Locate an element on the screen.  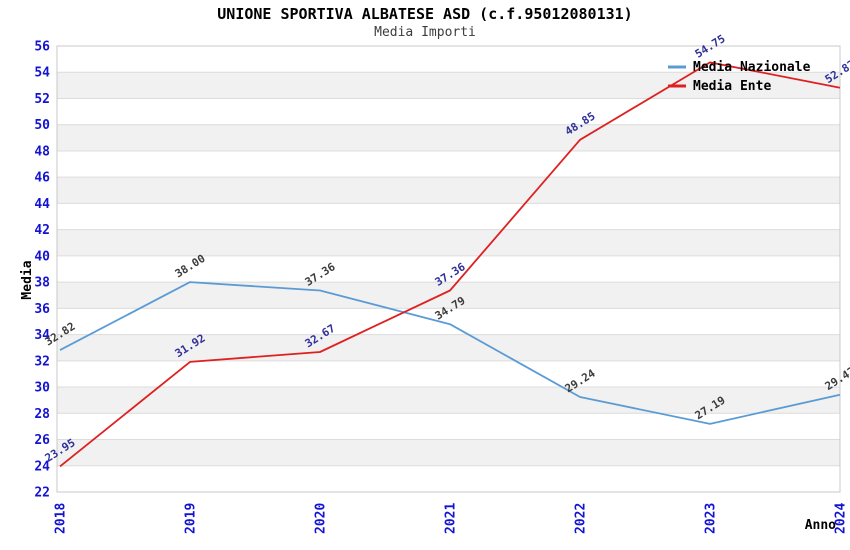
legend-item-media-nazionale: Media Nazionale is located at coordinates (739, 67).